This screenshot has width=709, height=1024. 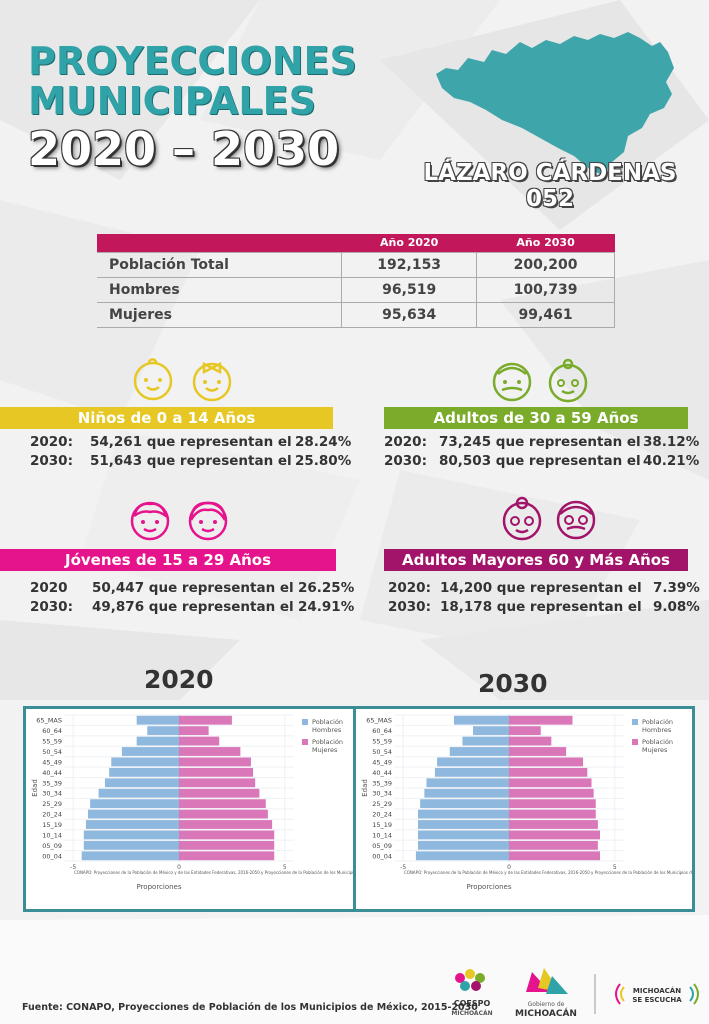 What do you see at coordinates (545, 243) in the screenshot?
I see `table-header-2030: Año 2030` at bounding box center [545, 243].